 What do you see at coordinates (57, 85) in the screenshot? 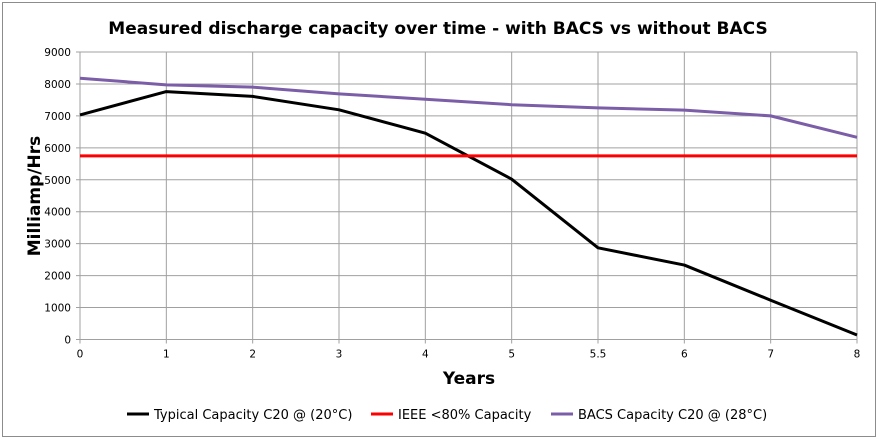
I see `y-tick-label: 8000` at bounding box center [57, 85].